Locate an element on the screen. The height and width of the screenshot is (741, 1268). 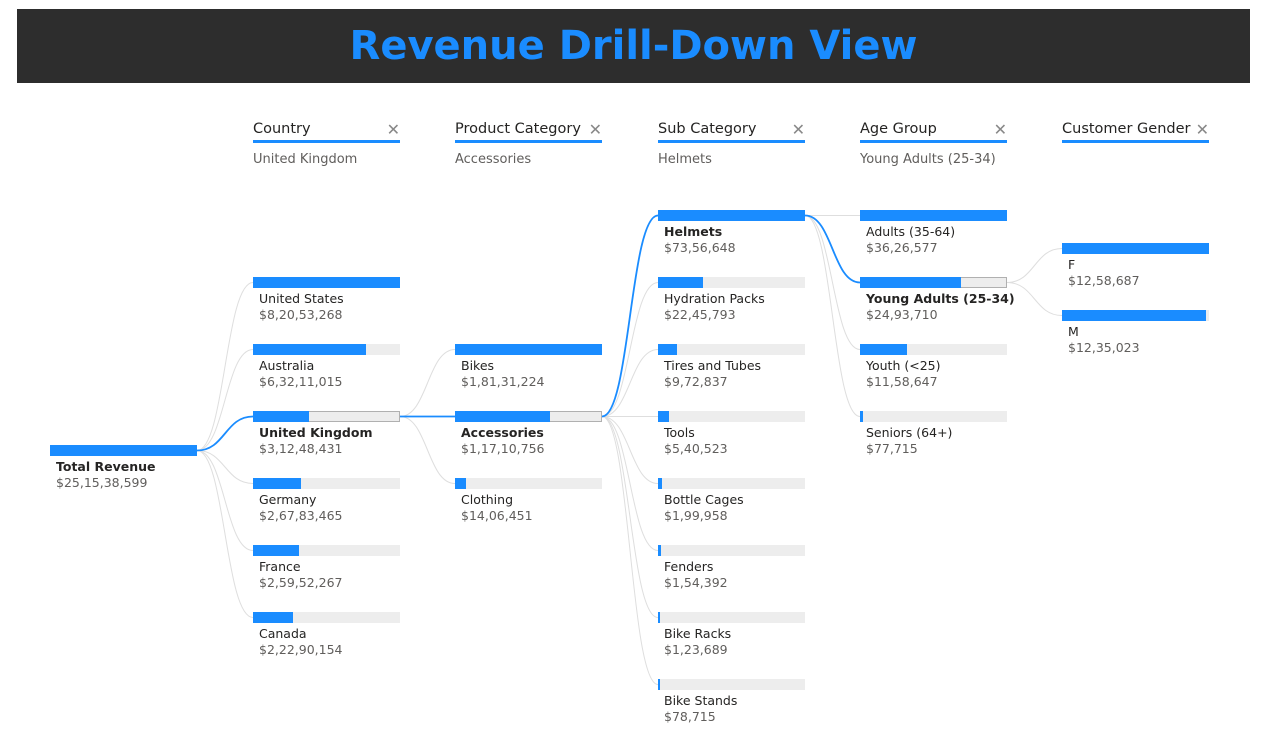
node-fenders-label: Fenders is located at coordinates (689, 566).